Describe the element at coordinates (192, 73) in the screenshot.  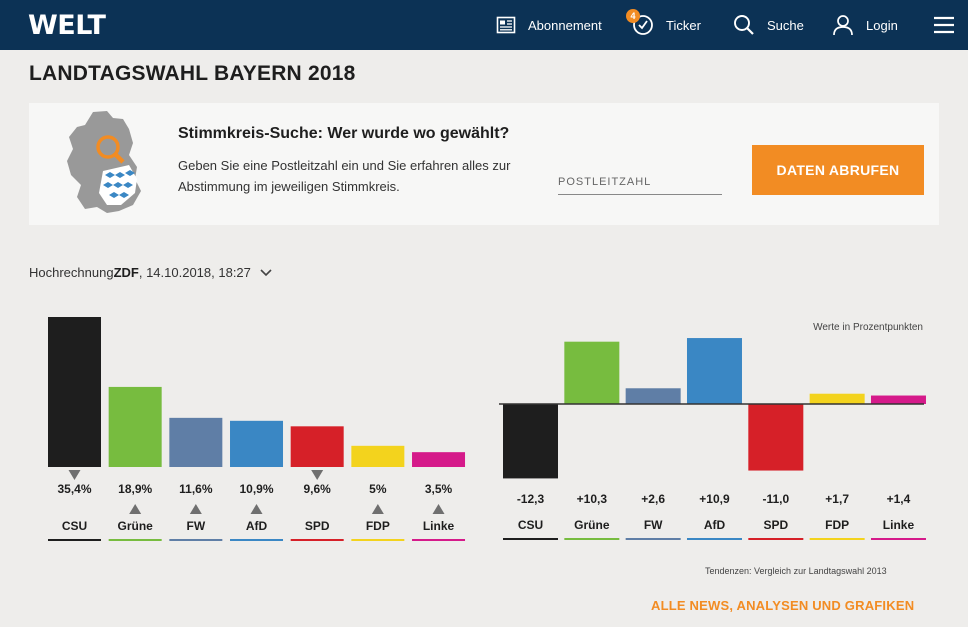
I see `page-title: LANDTAGSWAHL BAYERN 2018` at that location.